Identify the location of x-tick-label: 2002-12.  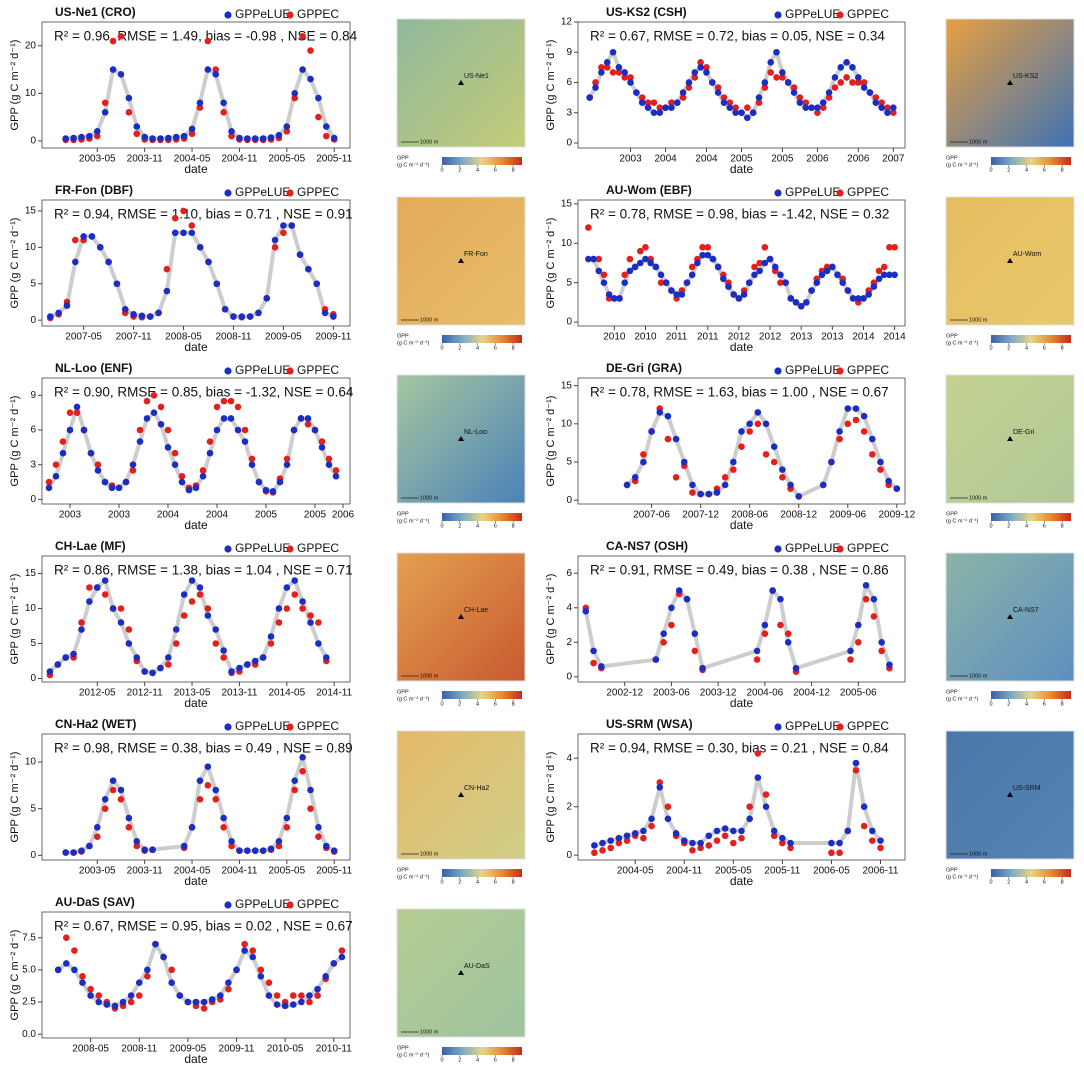
(624, 693).